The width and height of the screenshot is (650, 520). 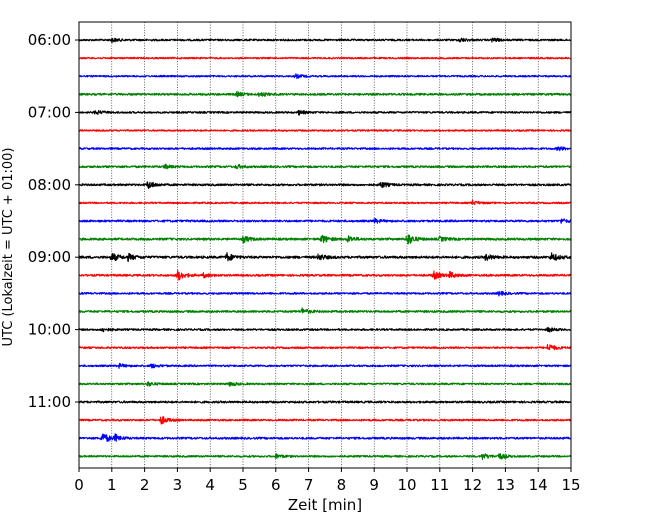 I want to click on x-tick-label: 8, so click(x=342, y=485).